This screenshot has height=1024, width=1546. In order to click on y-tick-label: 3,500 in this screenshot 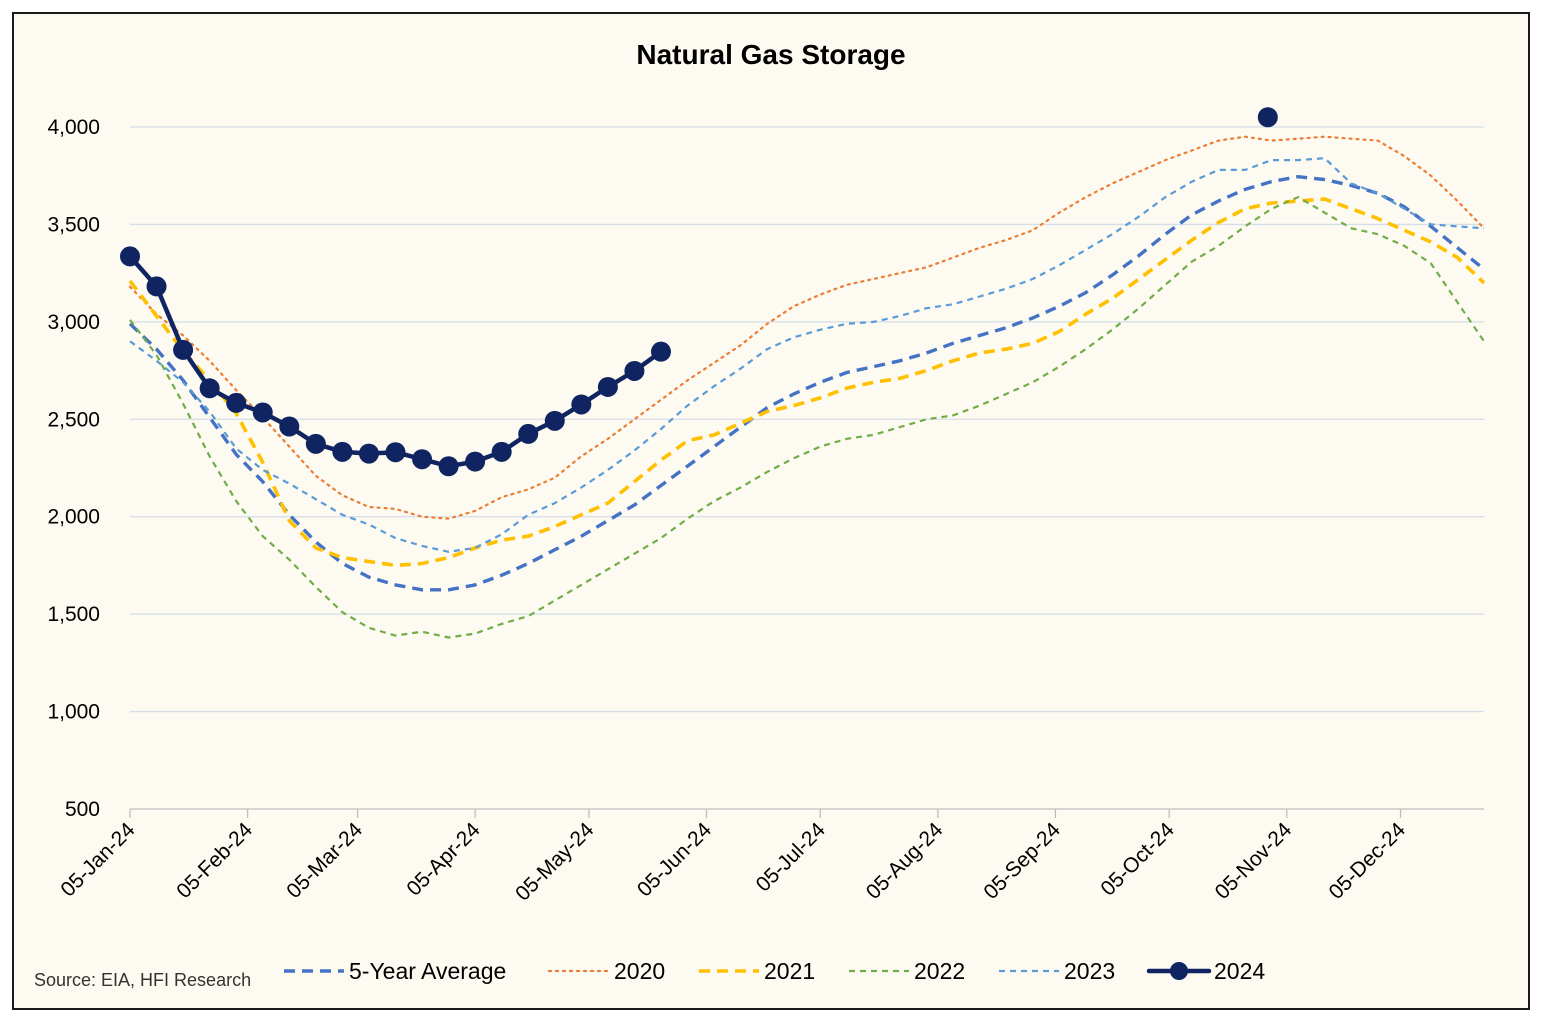, I will do `click(73, 224)`.